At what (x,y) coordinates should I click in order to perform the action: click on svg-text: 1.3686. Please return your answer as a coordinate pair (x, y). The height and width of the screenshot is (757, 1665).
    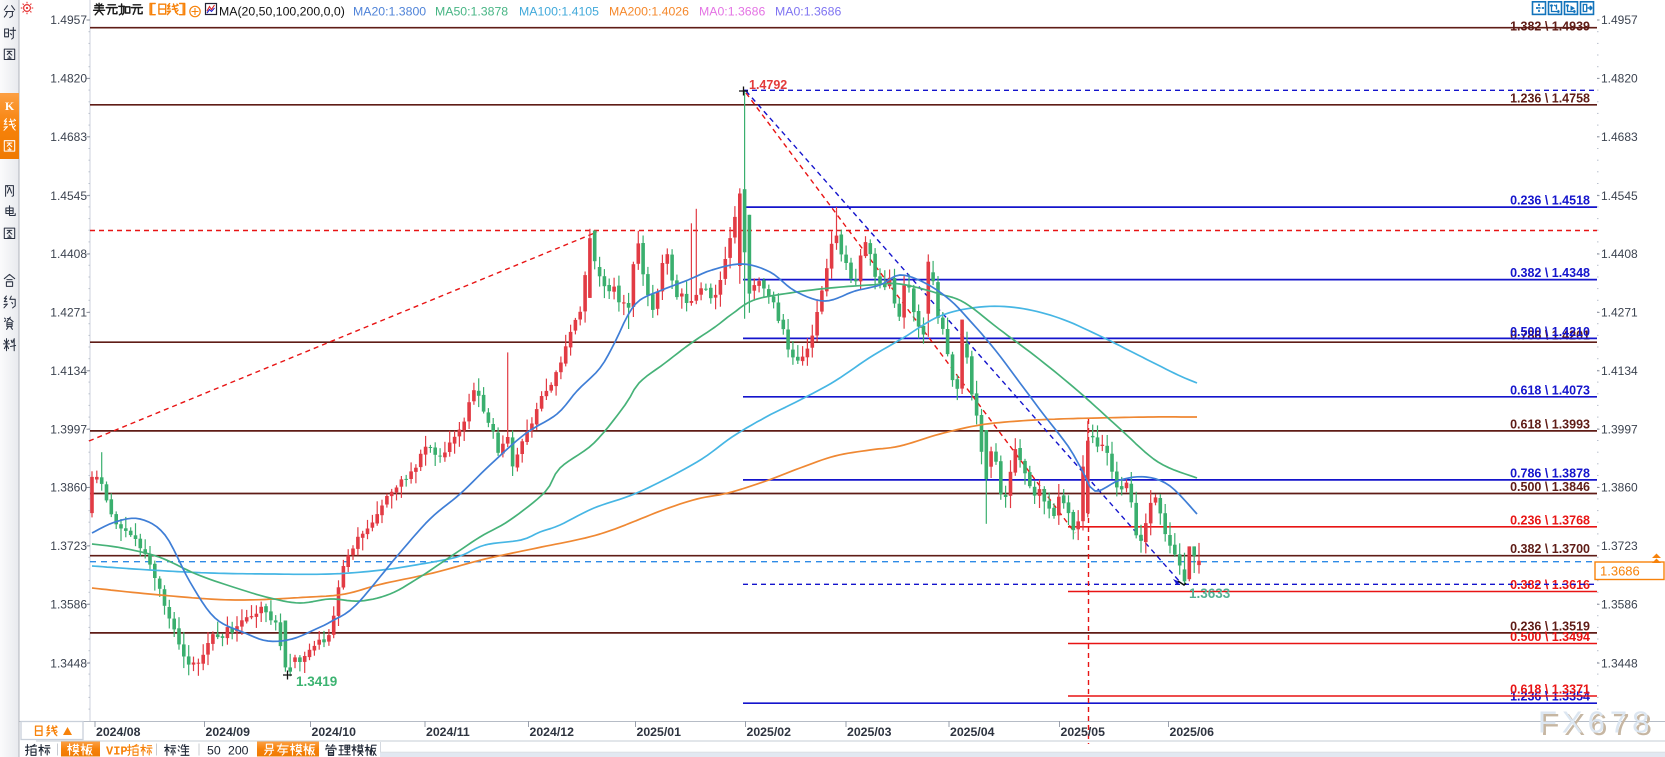
    Looking at the image, I should click on (1620, 571).